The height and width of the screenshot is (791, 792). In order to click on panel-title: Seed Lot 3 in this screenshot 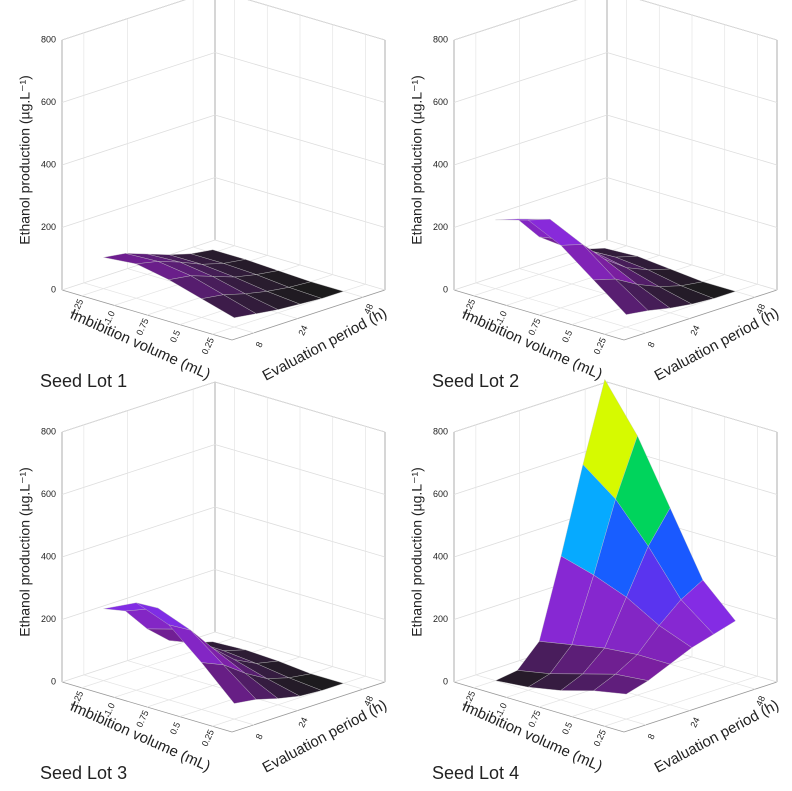, I will do `click(83, 773)`.